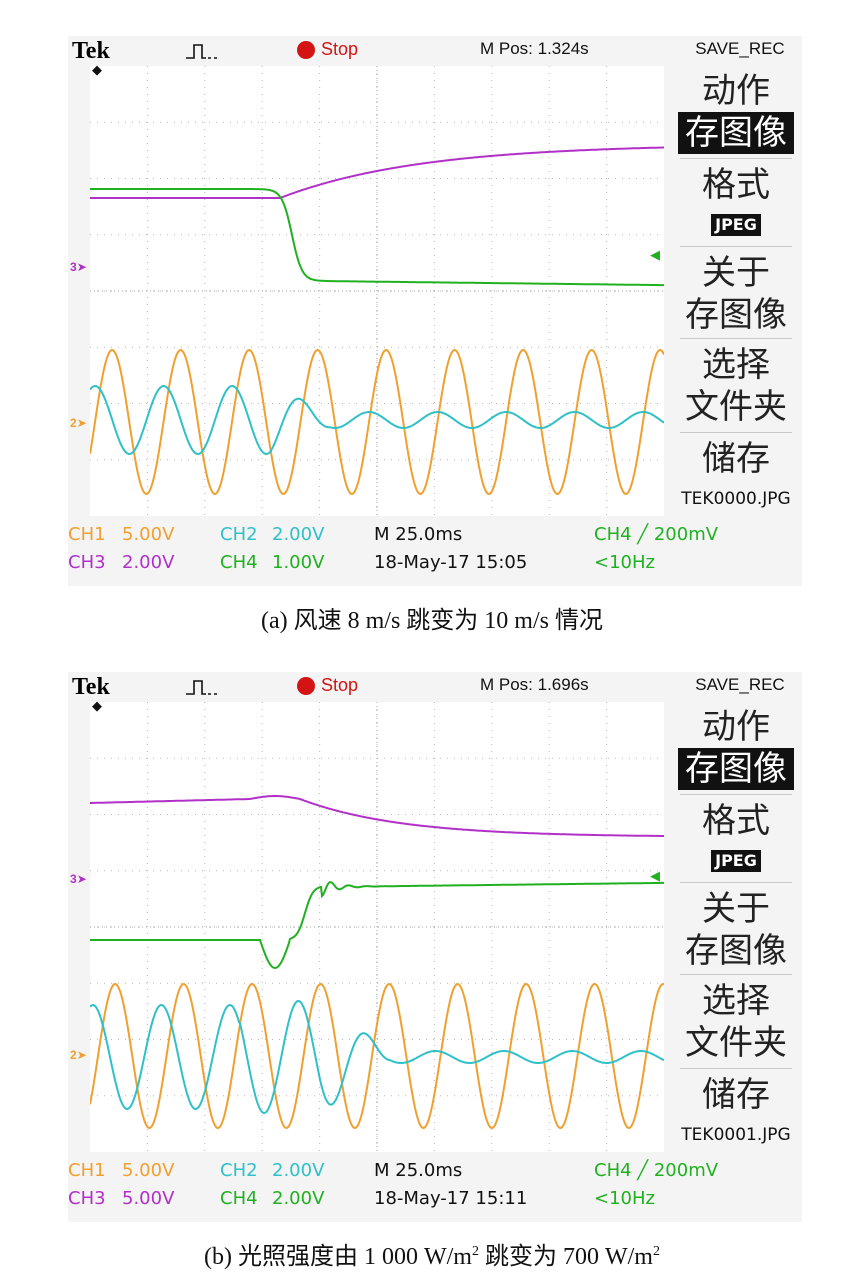 The image size is (864, 1272). Describe the element at coordinates (736, 1135) in the screenshot. I see `menu-filename: TEK0001.JPG` at that location.